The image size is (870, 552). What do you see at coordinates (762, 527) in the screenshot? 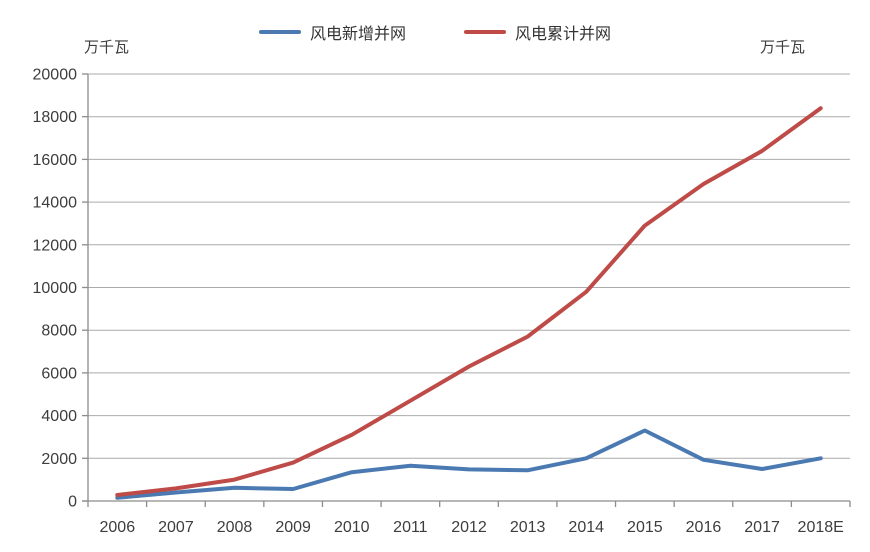
I see `x-tick-label: 2017` at bounding box center [762, 527].